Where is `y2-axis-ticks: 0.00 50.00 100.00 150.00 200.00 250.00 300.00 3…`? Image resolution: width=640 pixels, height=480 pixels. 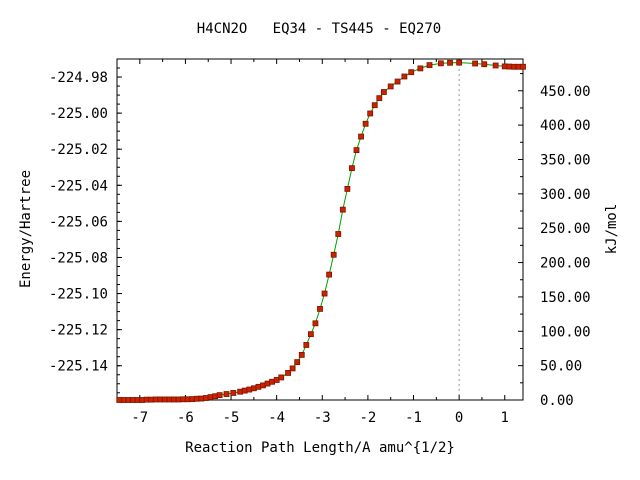
y2-axis-ticks: 0.00 50.00 100.00 150.00 200.00 250.00 300.00 3… is located at coordinates (554, 241).